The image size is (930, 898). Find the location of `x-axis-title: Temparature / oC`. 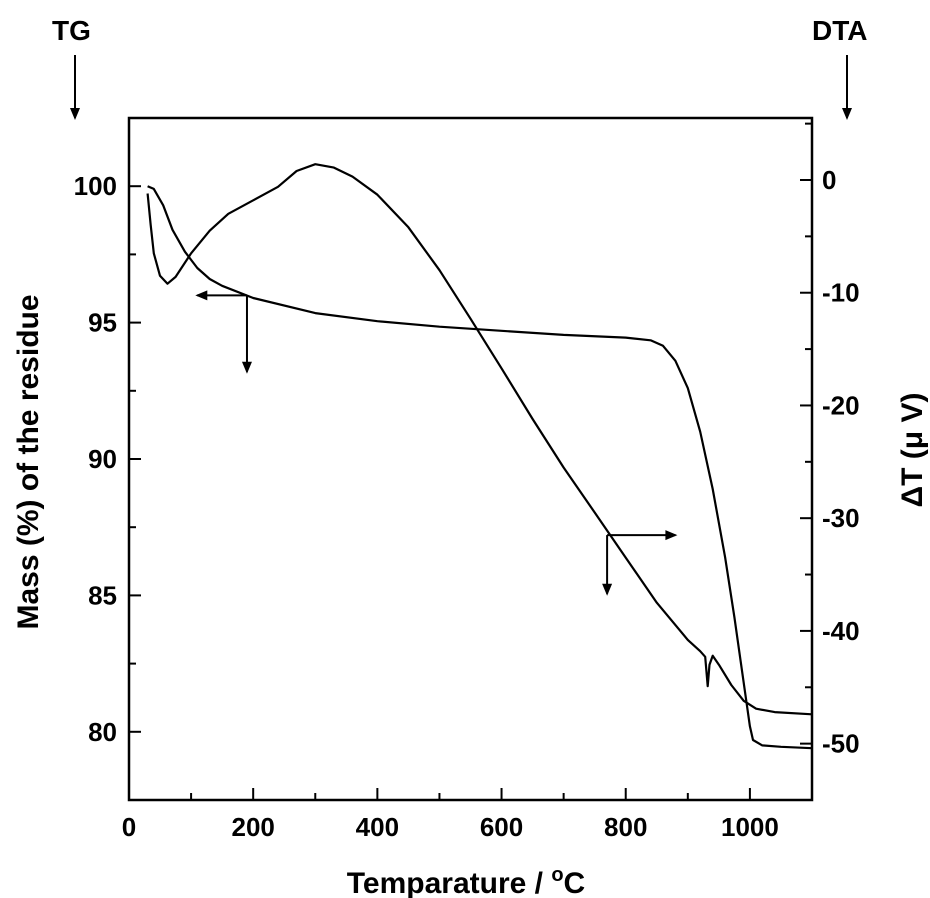

x-axis-title: Temparature / oC is located at coordinates (466, 881).